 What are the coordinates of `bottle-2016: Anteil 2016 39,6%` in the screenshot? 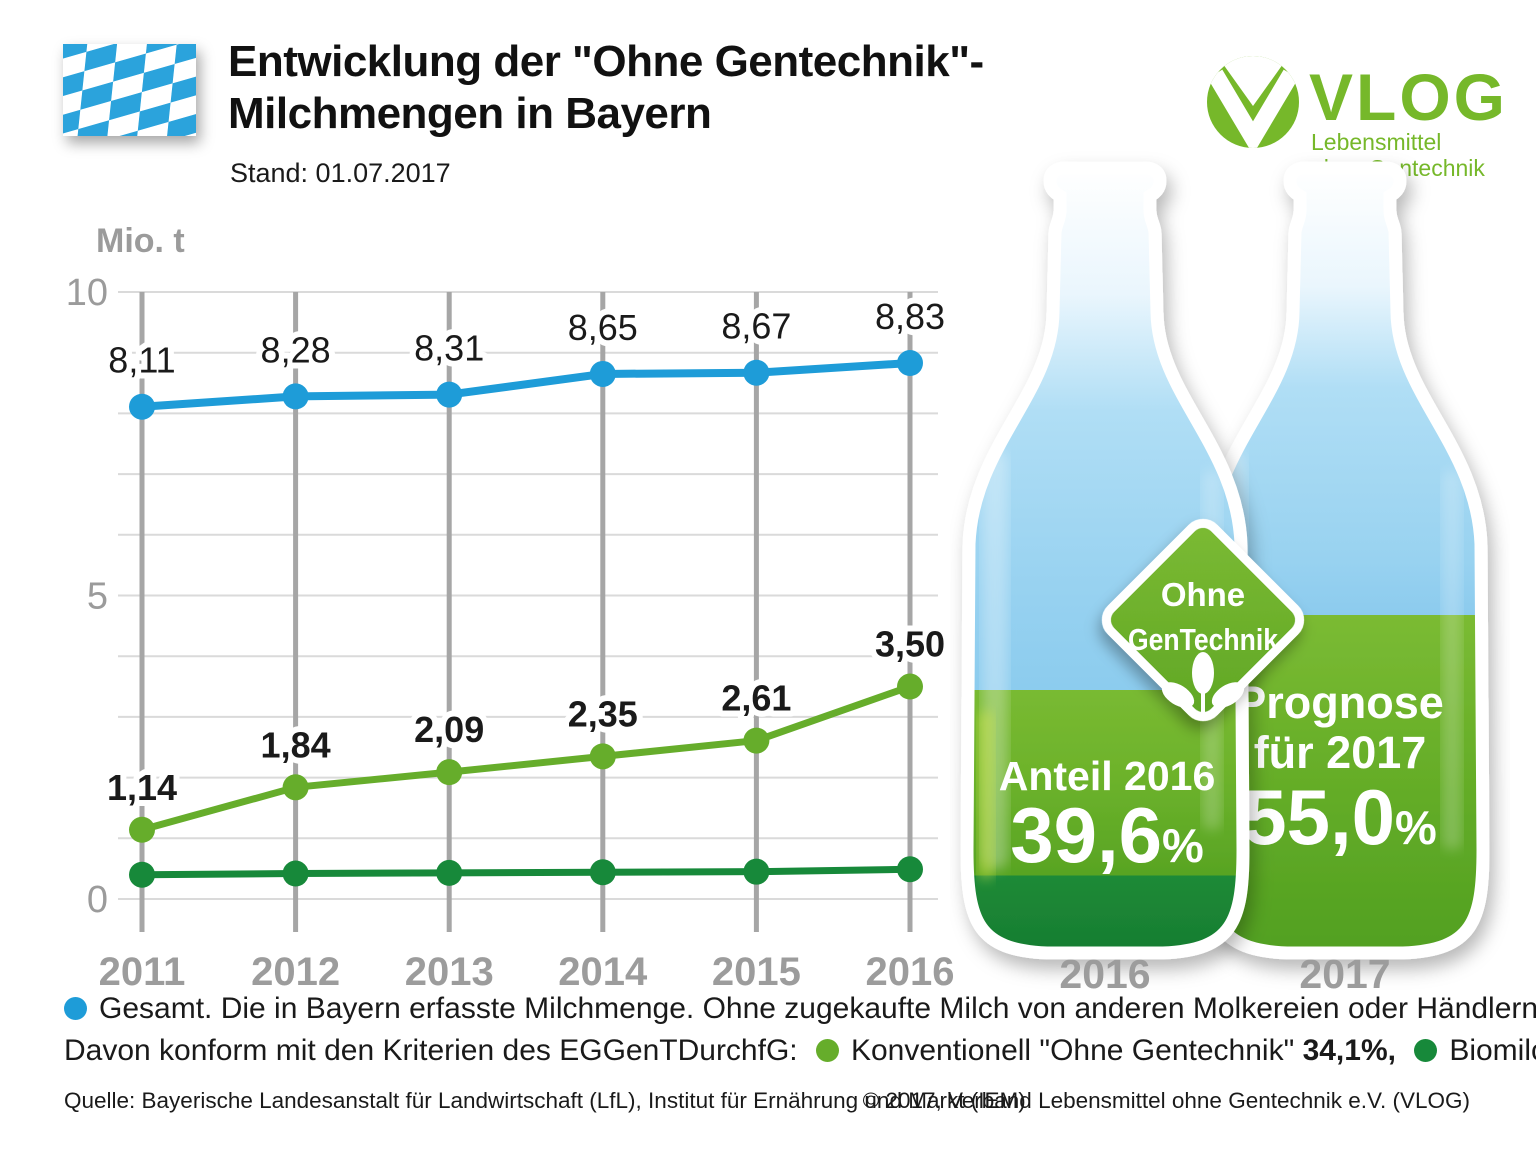 It's located at (1105, 560).